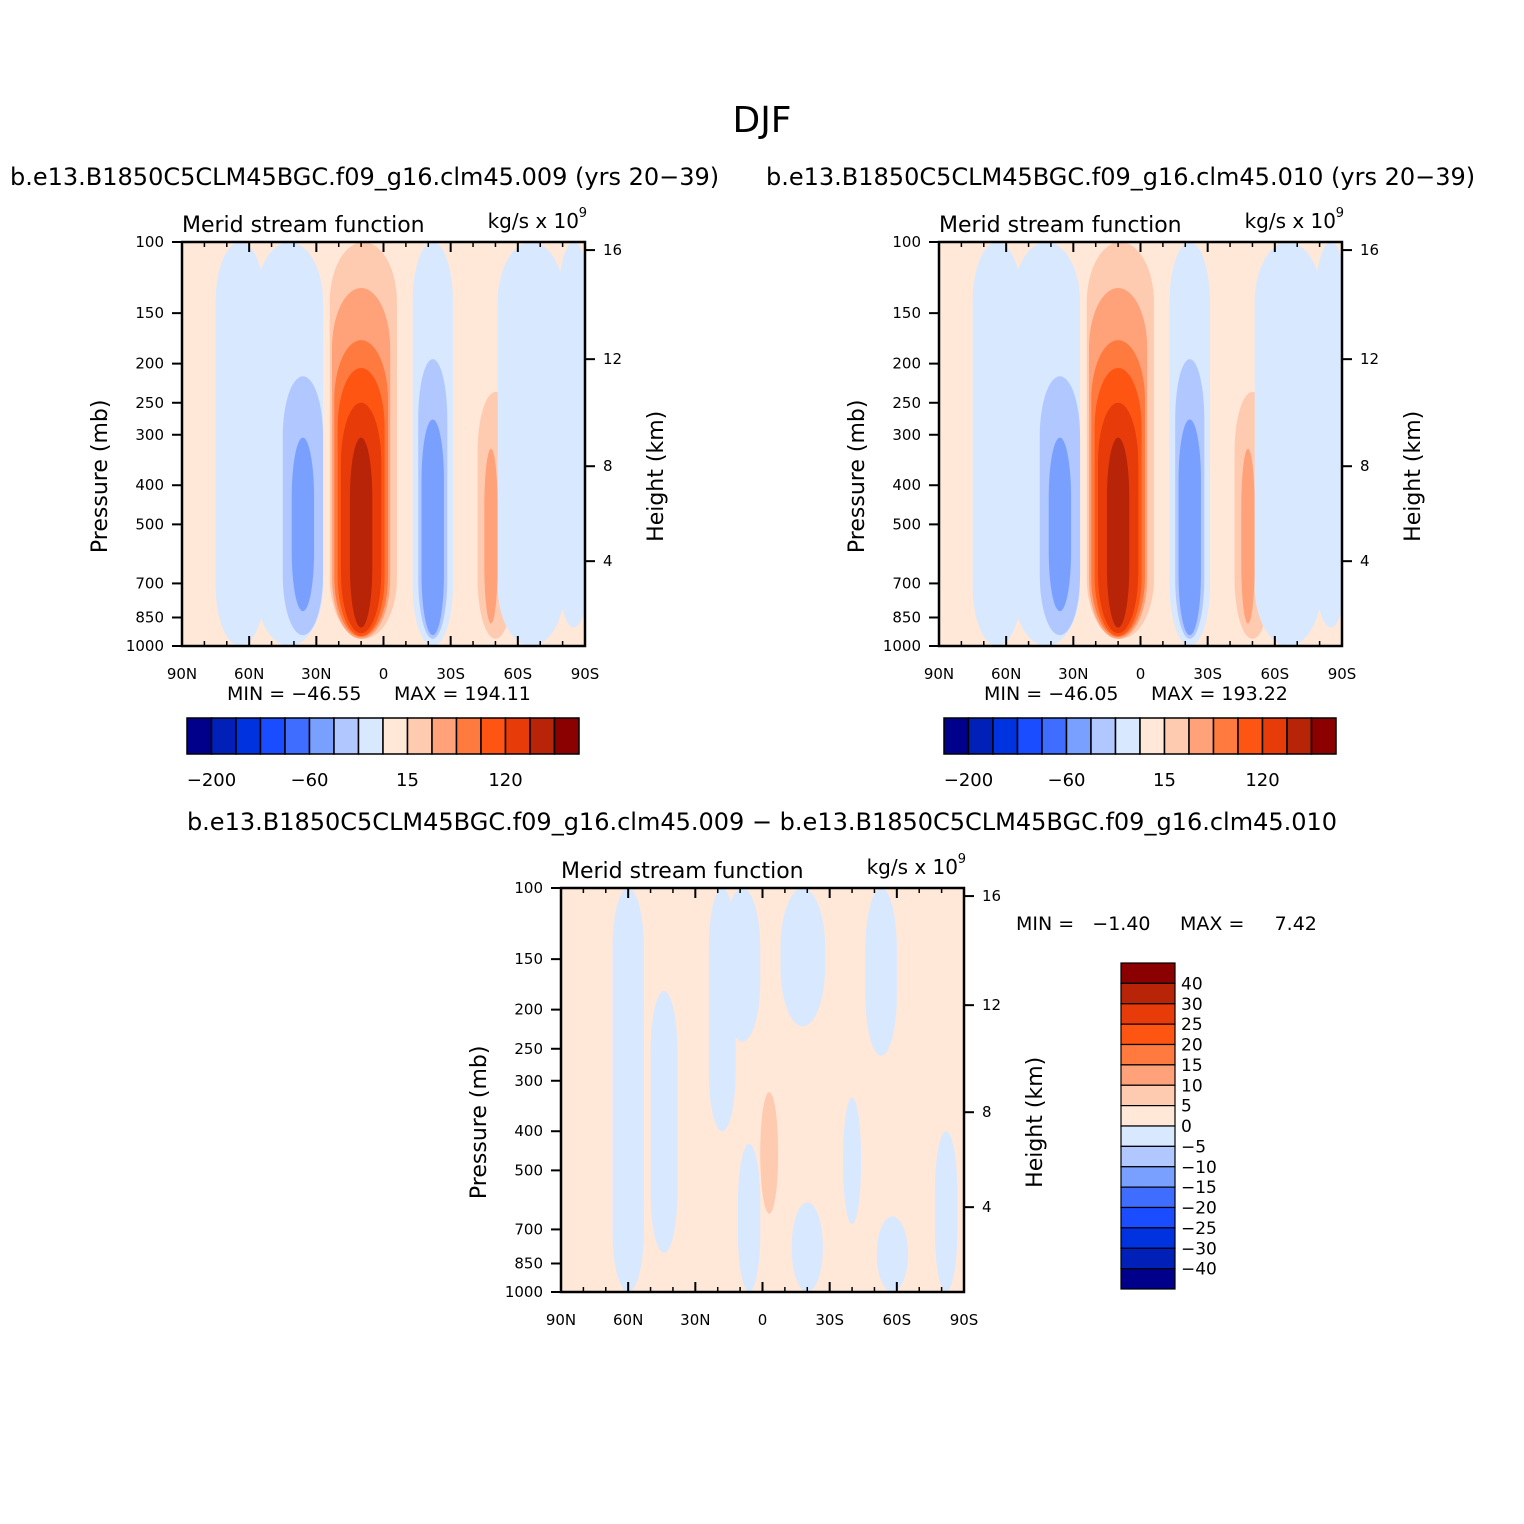  Describe the element at coordinates (1186, 1127) in the screenshot. I see `colorbar-label: 0` at that location.